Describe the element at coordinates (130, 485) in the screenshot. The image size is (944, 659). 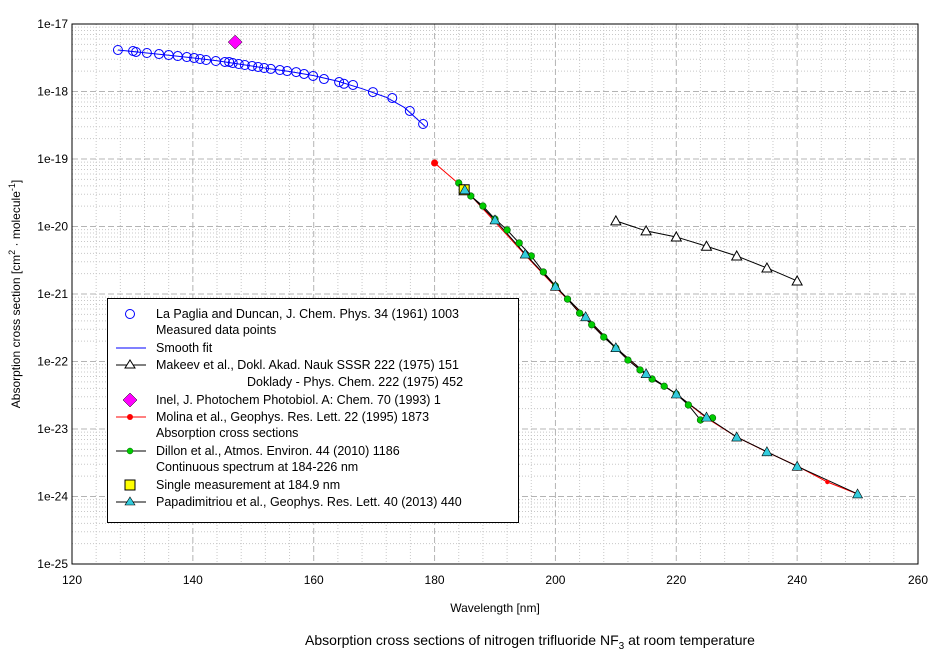
I see `yellow-square-icon` at that location.